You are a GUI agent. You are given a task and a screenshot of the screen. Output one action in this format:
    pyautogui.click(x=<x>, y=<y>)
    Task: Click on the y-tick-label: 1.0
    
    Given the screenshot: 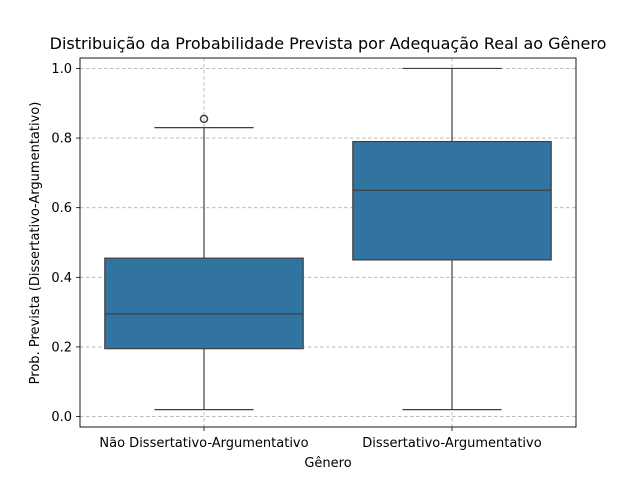 What is the action you would take?
    pyautogui.click(x=61, y=69)
    